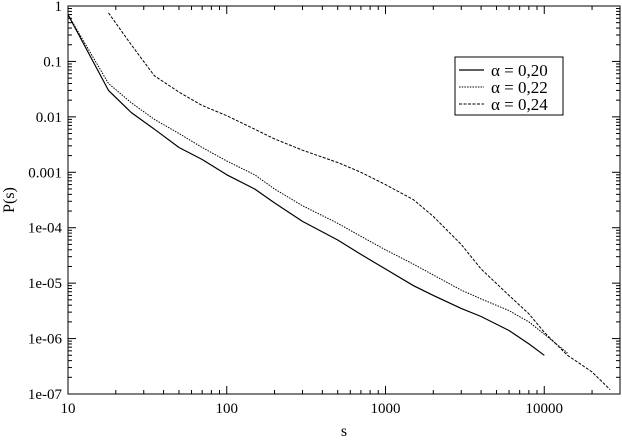 This screenshot has height=442, width=622. What do you see at coordinates (519, 104) in the screenshot?
I see `legend-label: α = 0,24` at bounding box center [519, 104].